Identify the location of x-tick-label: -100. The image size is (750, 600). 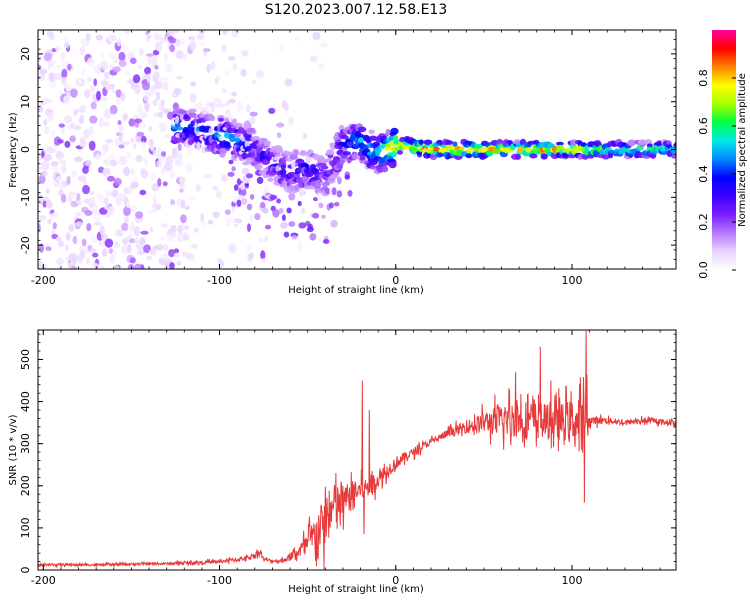
(219, 580).